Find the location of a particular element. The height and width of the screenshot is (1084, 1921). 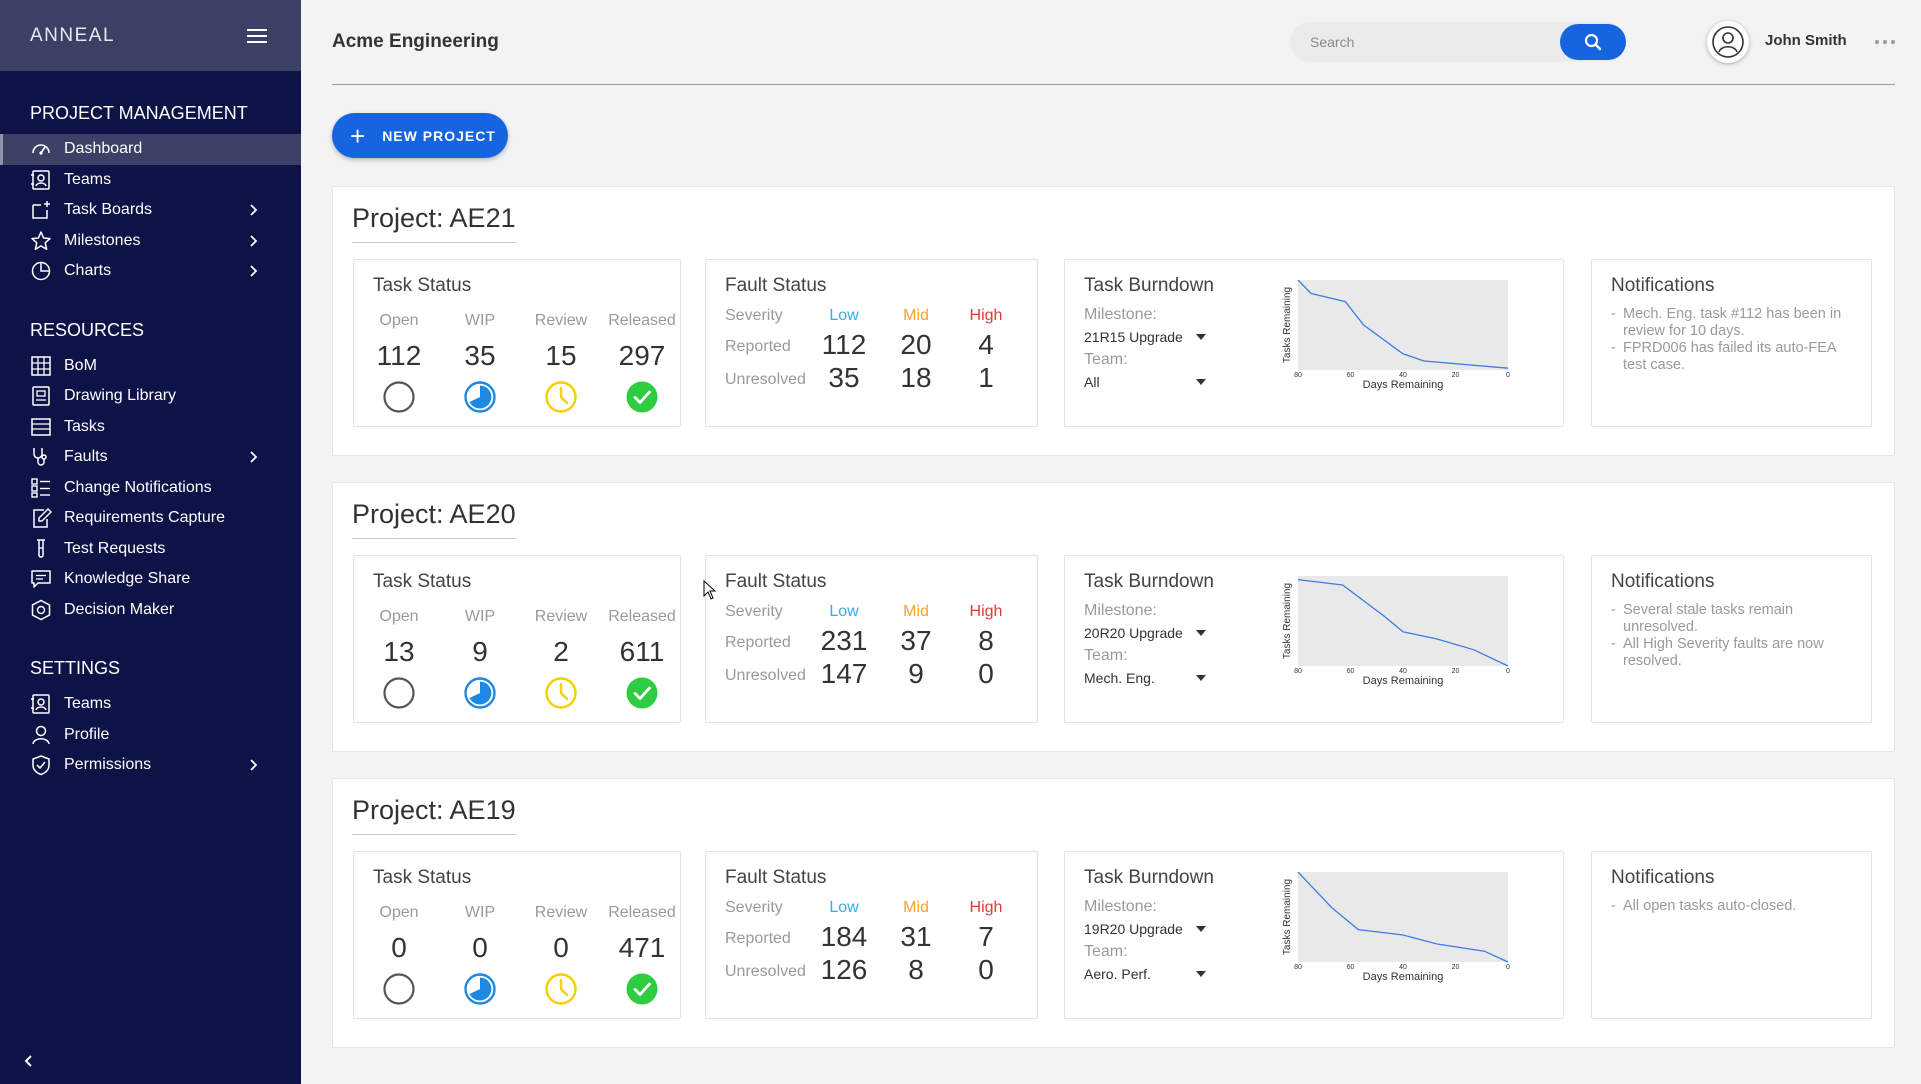

task-status-open: Open 0 is located at coordinates (399, 955).